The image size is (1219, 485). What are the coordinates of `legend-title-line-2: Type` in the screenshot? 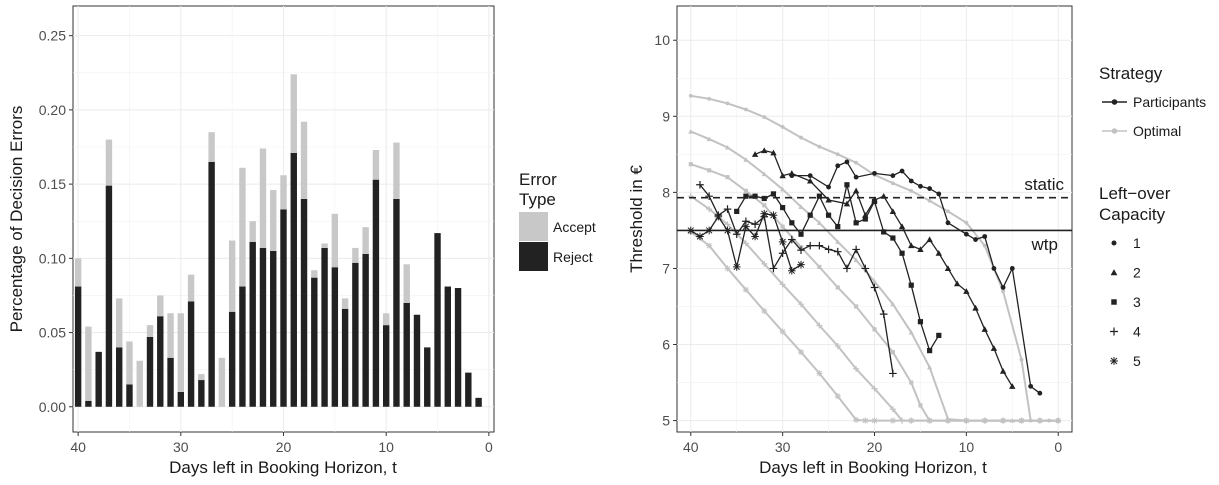 It's located at (537, 199).